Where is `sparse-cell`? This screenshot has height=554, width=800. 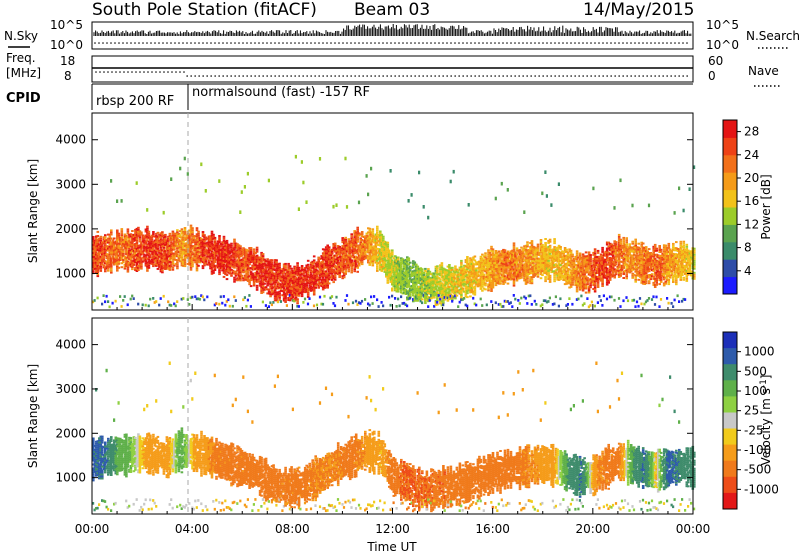
sparse-cell is located at coordinates (187, 174).